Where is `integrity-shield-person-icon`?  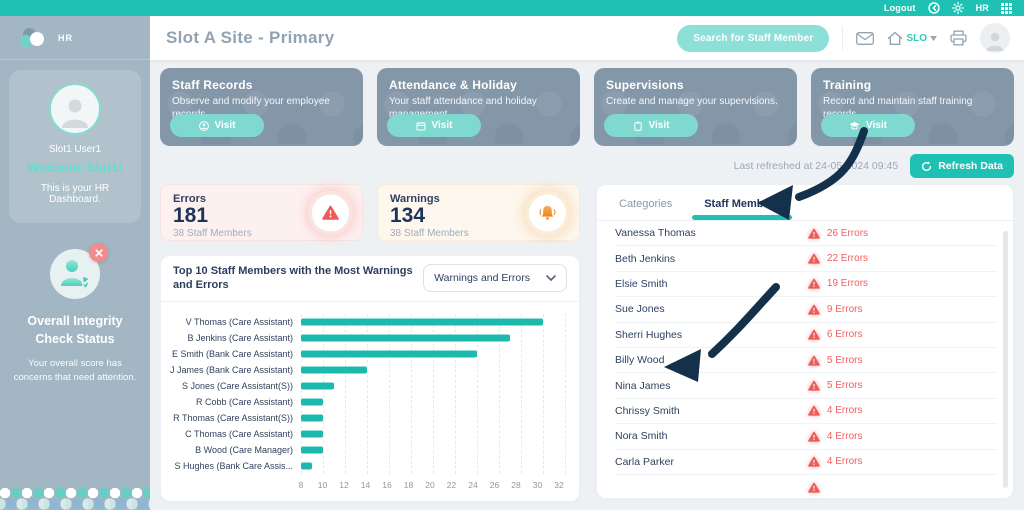
integrity-shield-person-icon is located at coordinates (79, 271).